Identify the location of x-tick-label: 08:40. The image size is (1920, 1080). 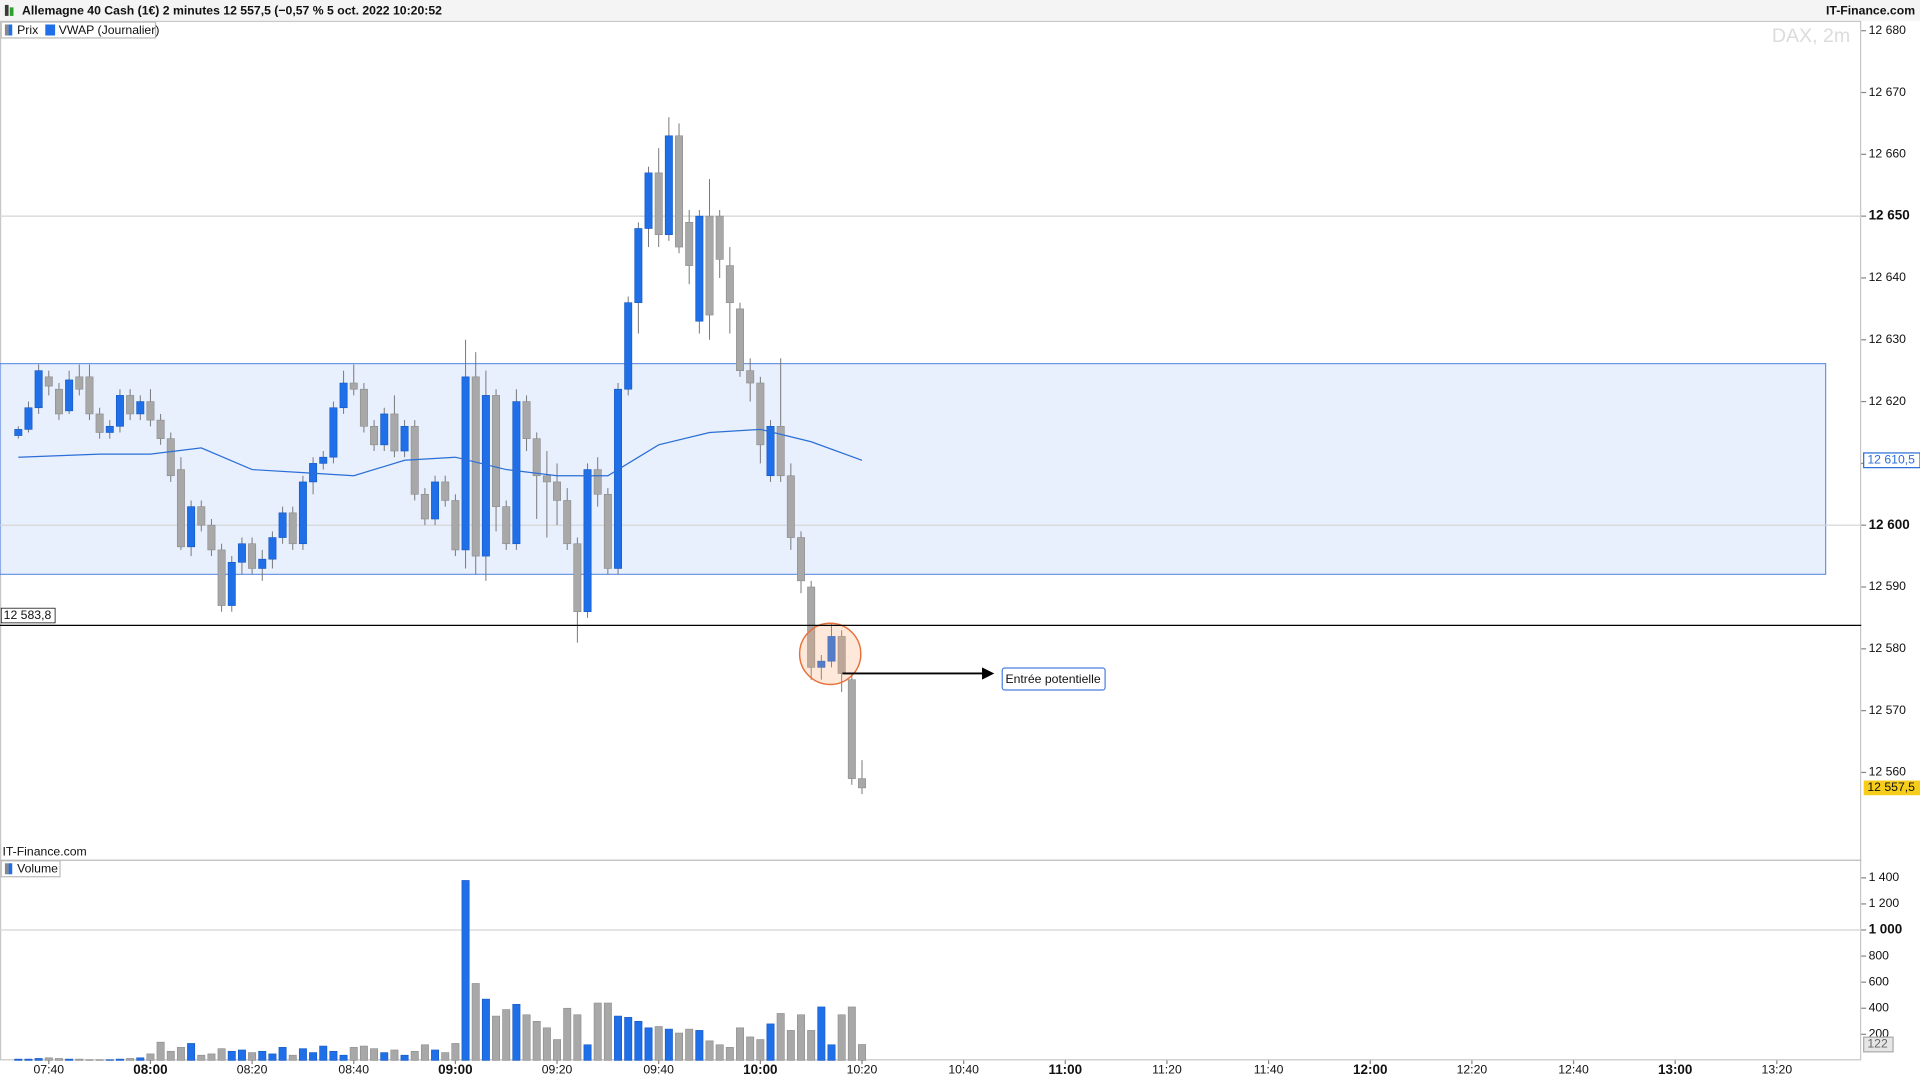
(353, 1069).